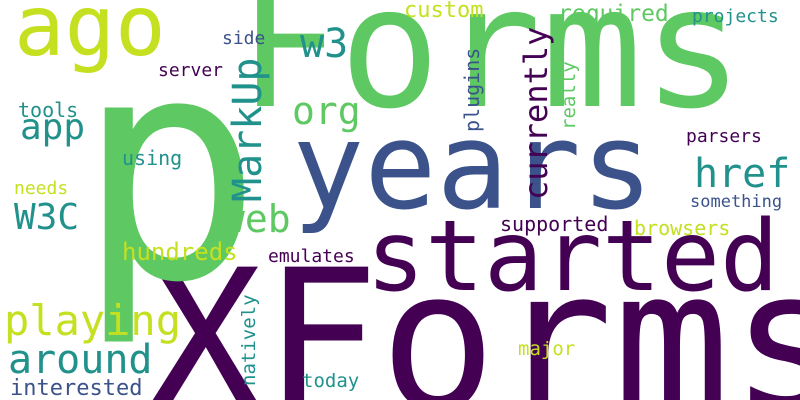  Describe the element at coordinates (536, 113) in the screenshot. I see `word-currently: currently` at that location.